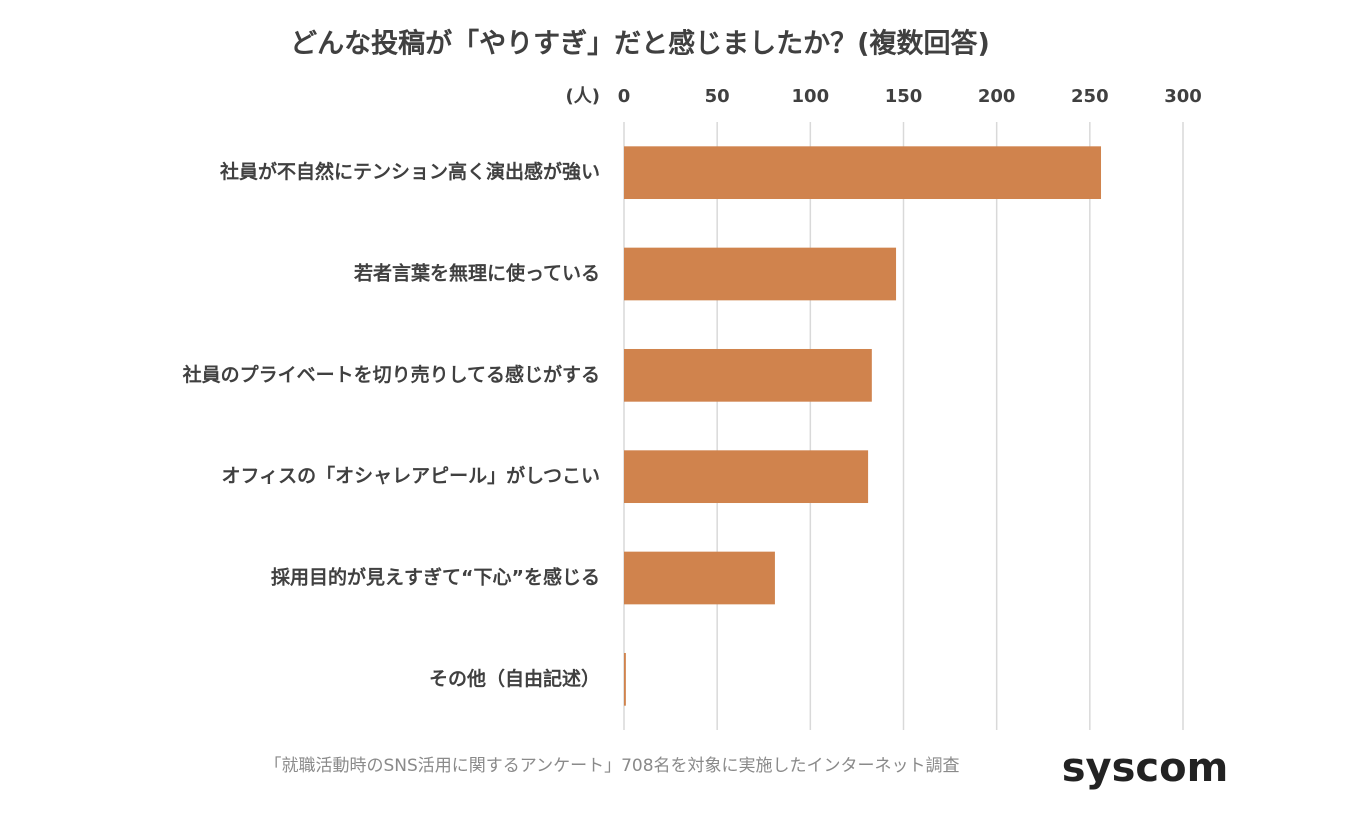  What do you see at coordinates (477, 273) in the screenshot?
I see `y-tick-label: 若者言葉を無理に使っている` at bounding box center [477, 273].